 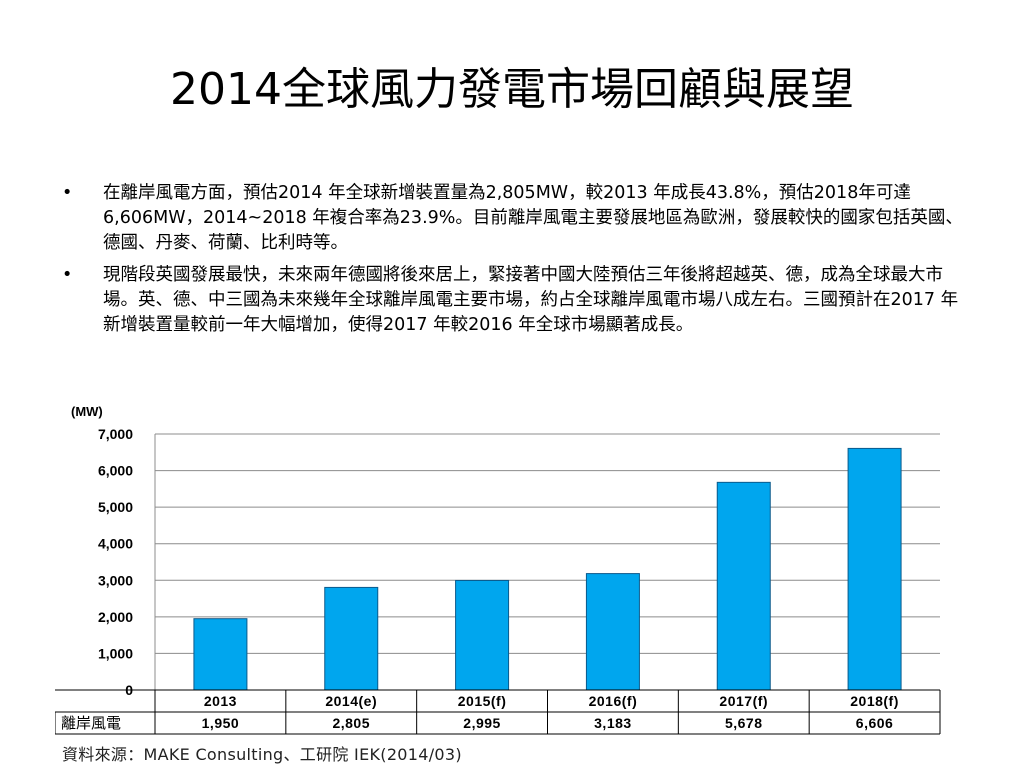 I want to click on data-value-label: 1,950, so click(x=221, y=723).